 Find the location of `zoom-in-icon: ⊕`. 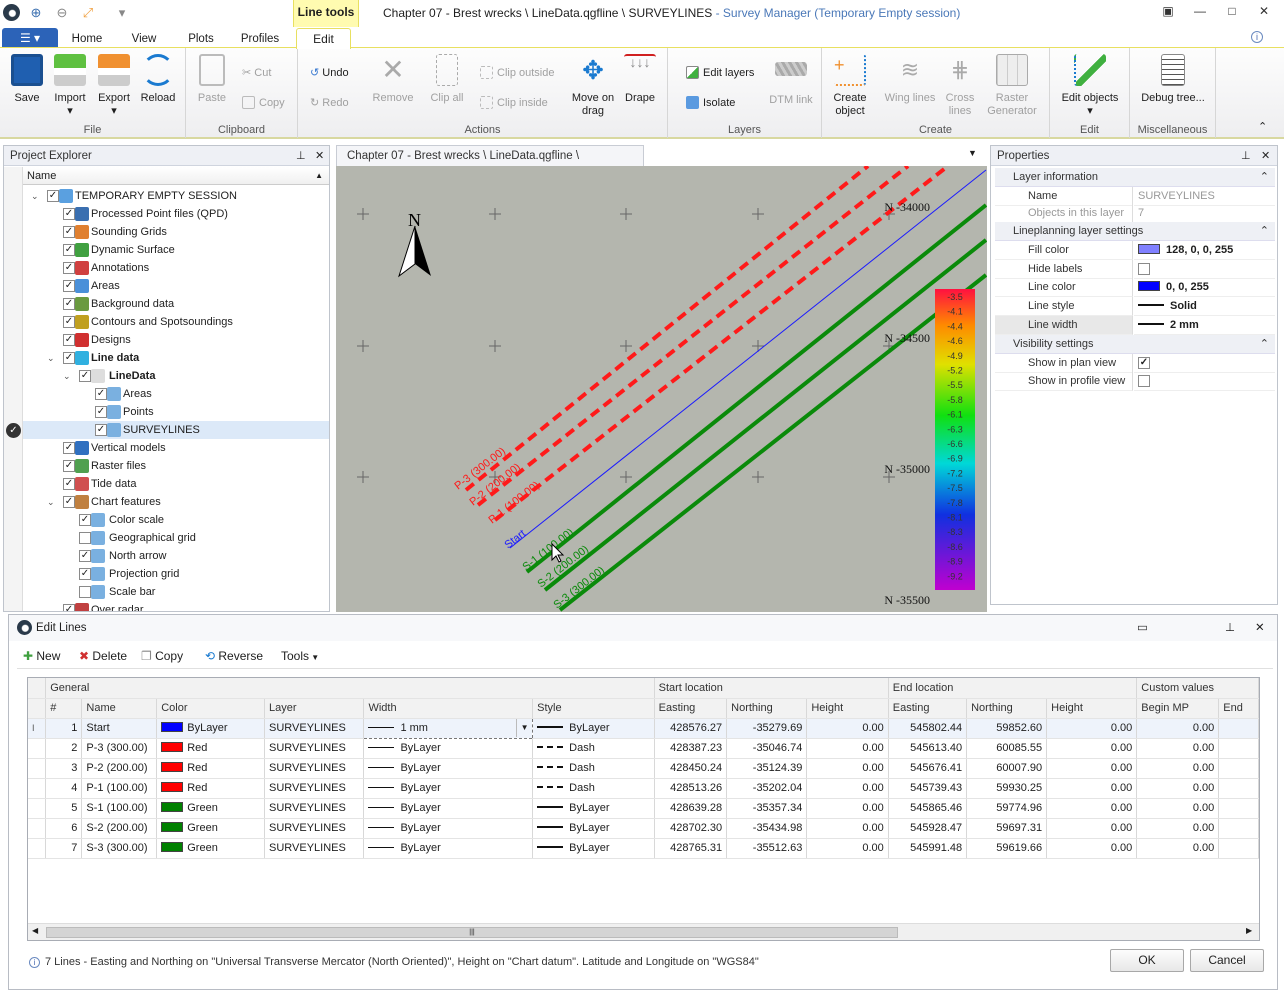

zoom-in-icon: ⊕ is located at coordinates (36, 12).